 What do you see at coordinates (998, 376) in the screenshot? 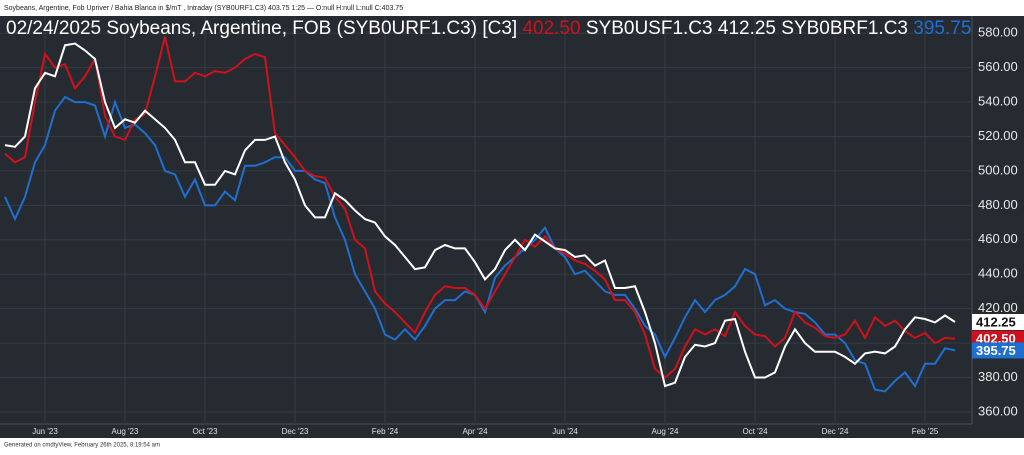
I see `y-tick-label: 380.00` at bounding box center [998, 376].